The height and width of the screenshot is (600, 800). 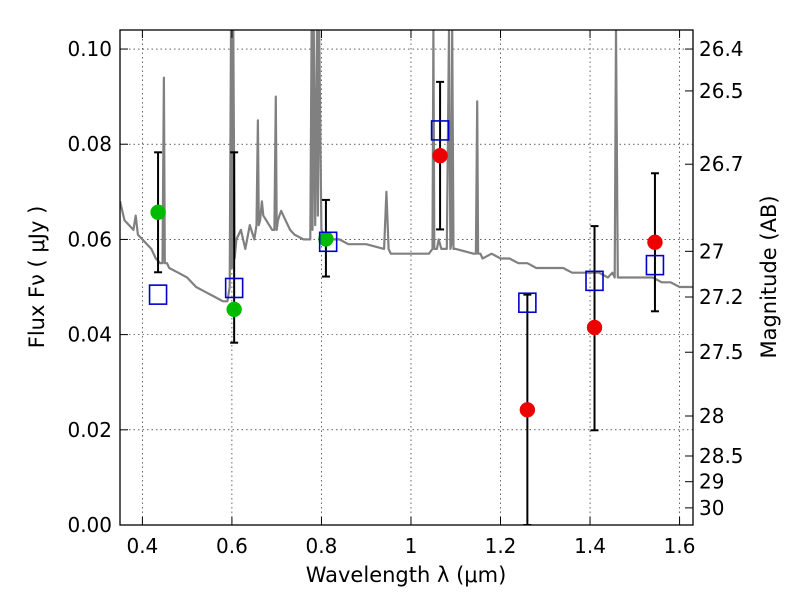 What do you see at coordinates (232, 546) in the screenshot?
I see `x-tick-label: 0.6` at bounding box center [232, 546].